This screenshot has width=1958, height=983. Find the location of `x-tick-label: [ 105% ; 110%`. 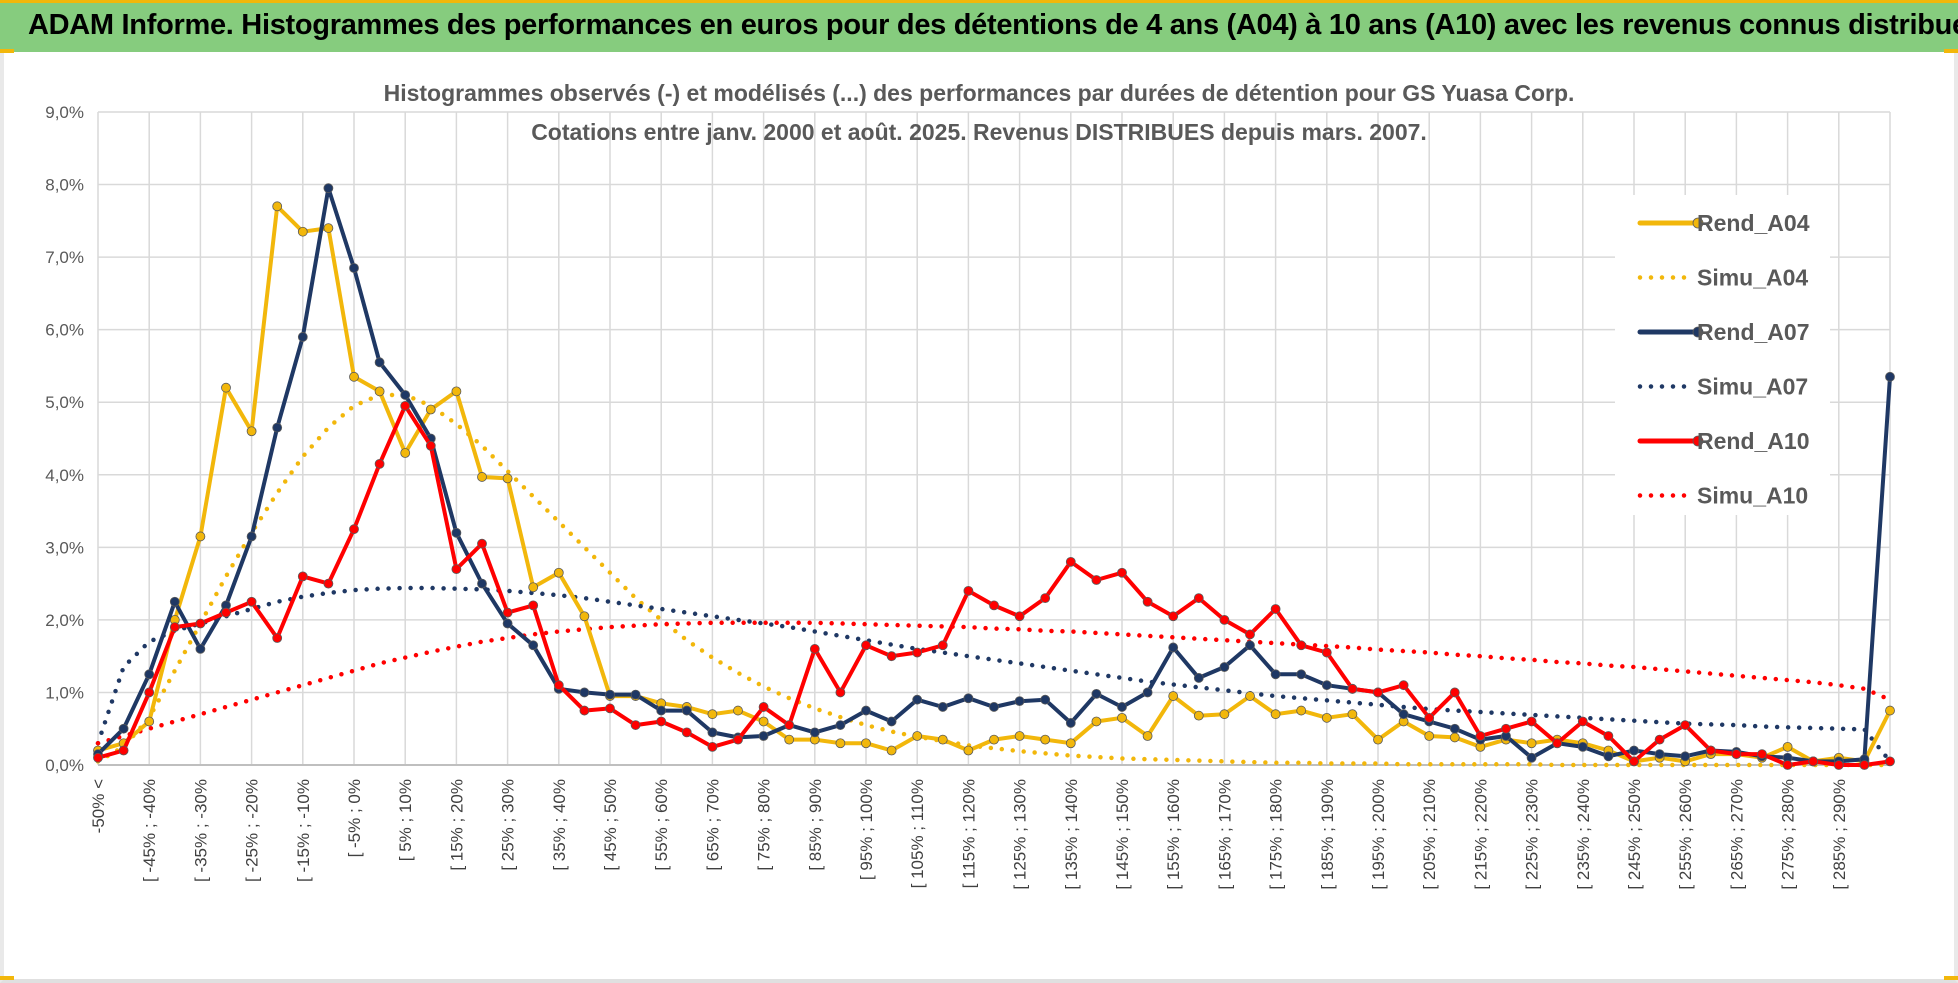

x-tick-label: [ 105% ; 110% is located at coordinates (917, 833).